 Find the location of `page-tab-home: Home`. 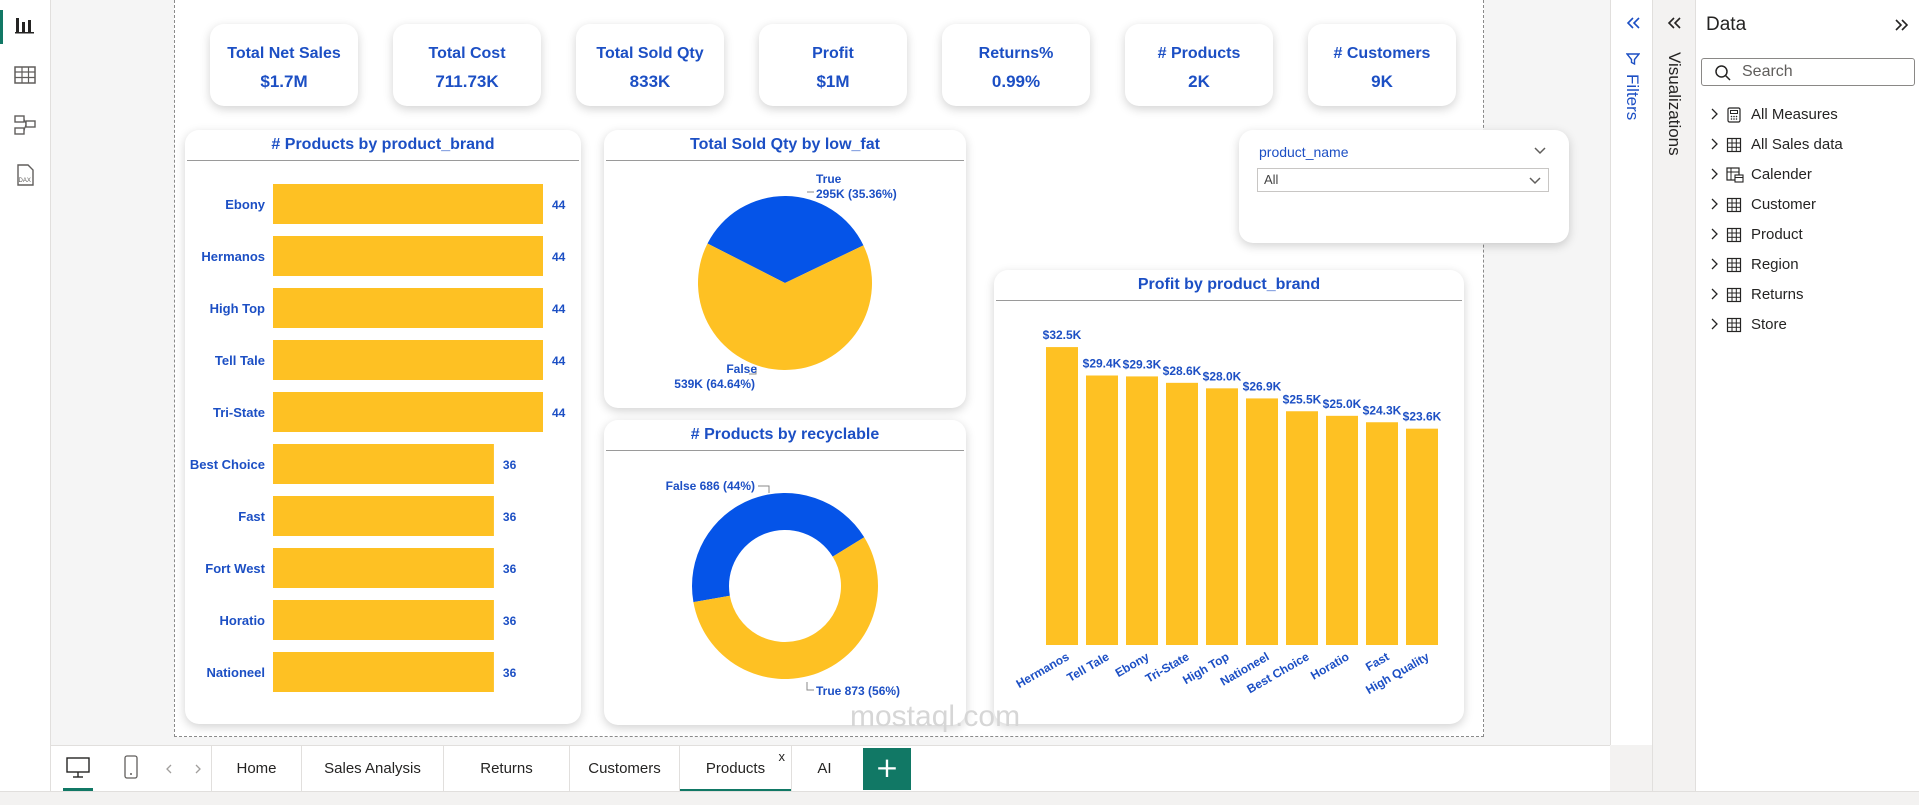

page-tab-home: Home is located at coordinates (256, 769).